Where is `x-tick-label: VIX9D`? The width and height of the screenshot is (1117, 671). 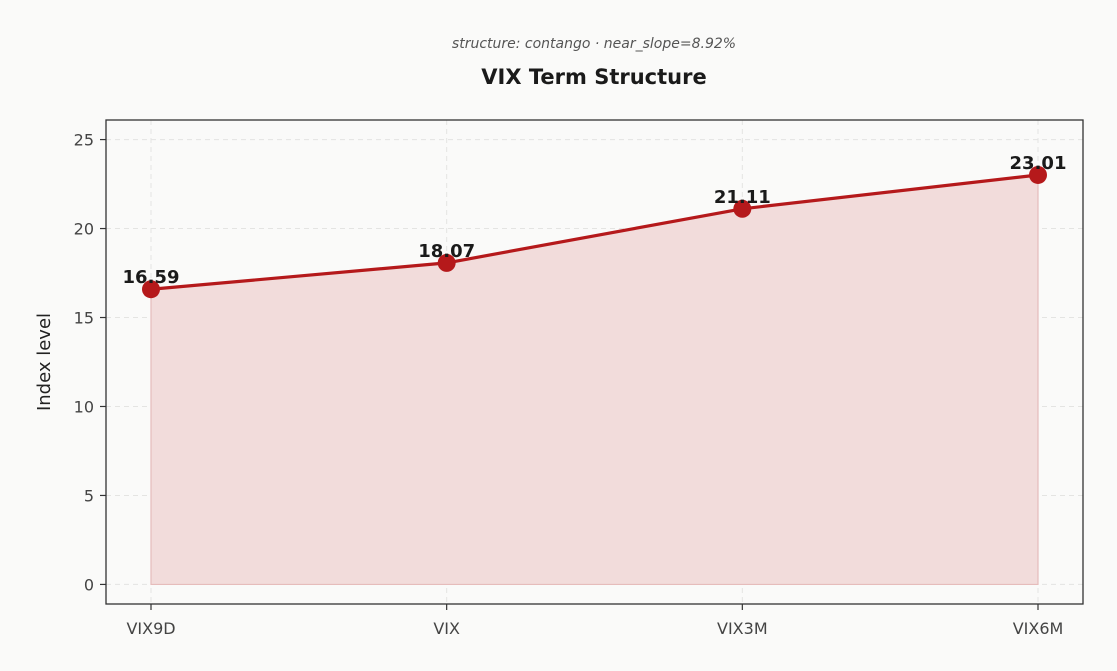 x-tick-label: VIX9D is located at coordinates (150, 628).